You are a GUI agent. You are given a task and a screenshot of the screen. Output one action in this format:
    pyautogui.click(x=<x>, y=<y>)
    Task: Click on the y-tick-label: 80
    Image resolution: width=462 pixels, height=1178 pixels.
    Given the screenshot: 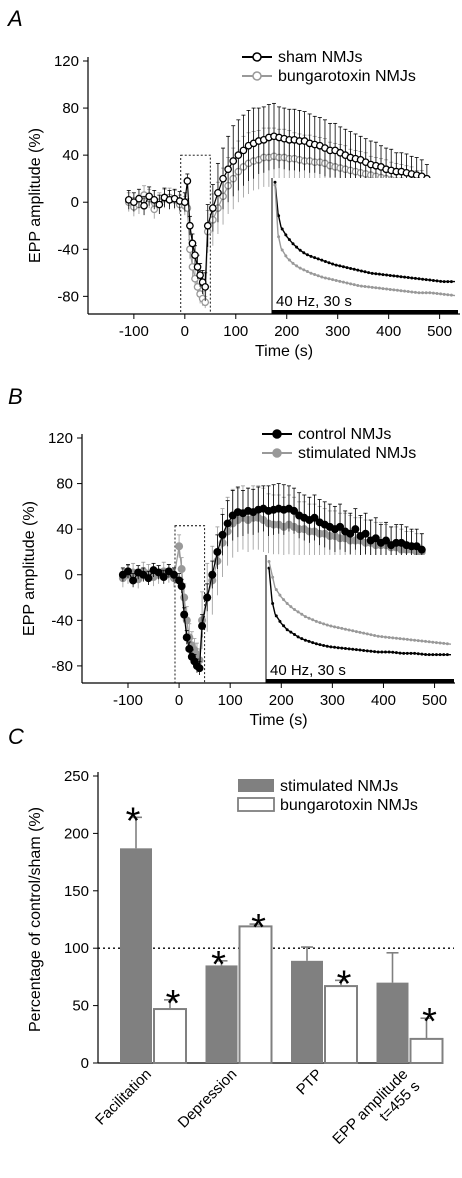 What is the action you would take?
    pyautogui.click(x=64, y=484)
    